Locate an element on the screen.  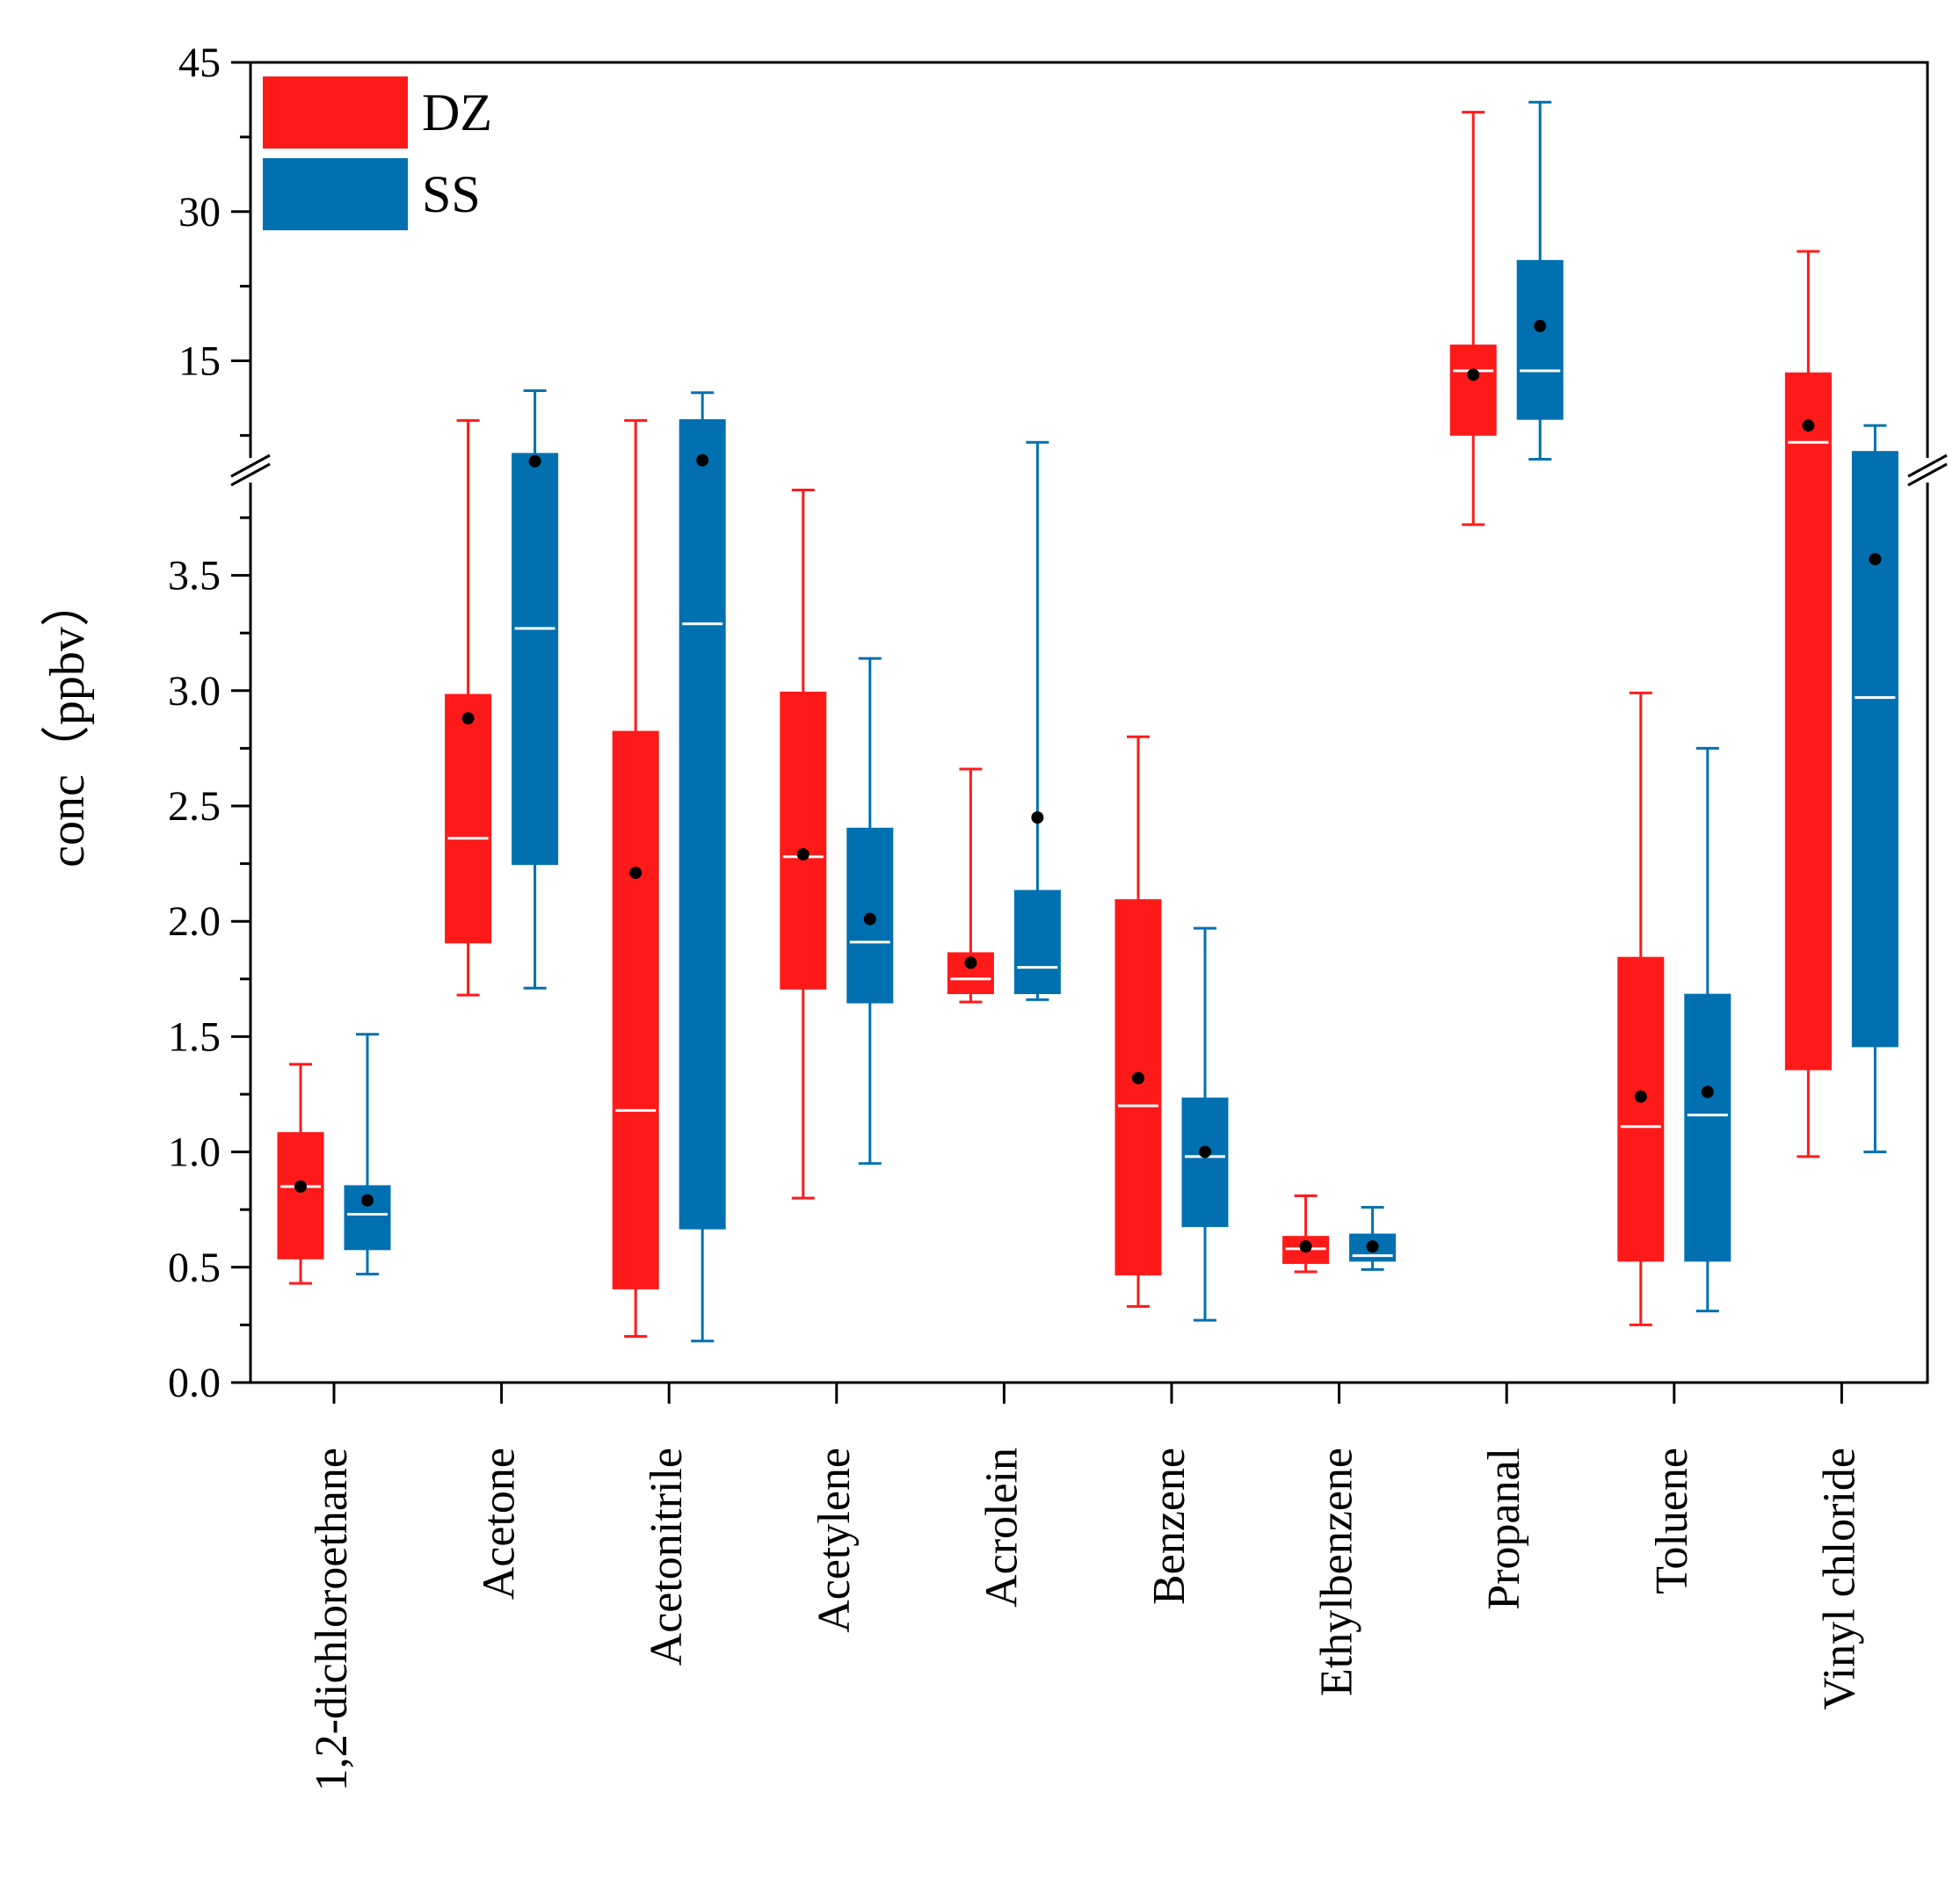
y-tick-label: 30 is located at coordinates (199, 212).